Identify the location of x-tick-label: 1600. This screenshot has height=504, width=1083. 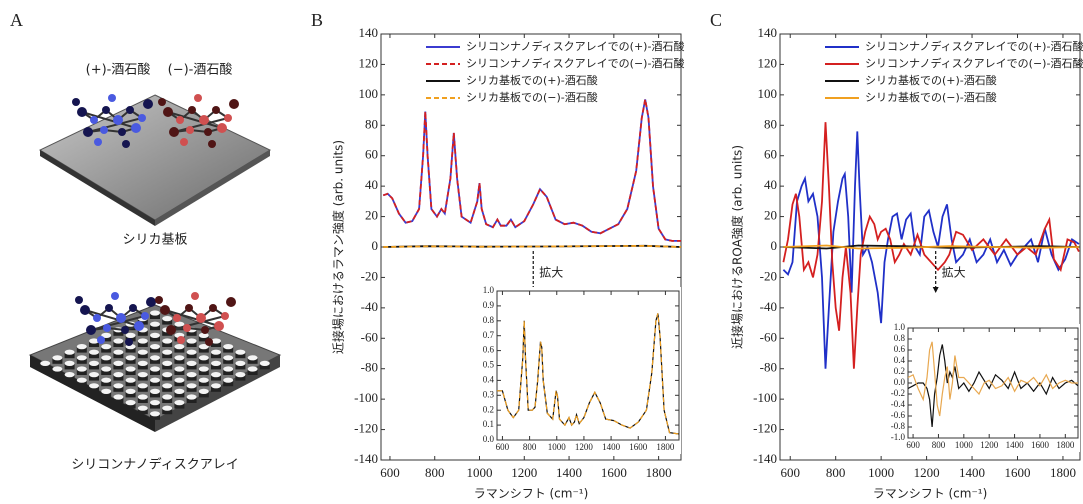
(638, 447).